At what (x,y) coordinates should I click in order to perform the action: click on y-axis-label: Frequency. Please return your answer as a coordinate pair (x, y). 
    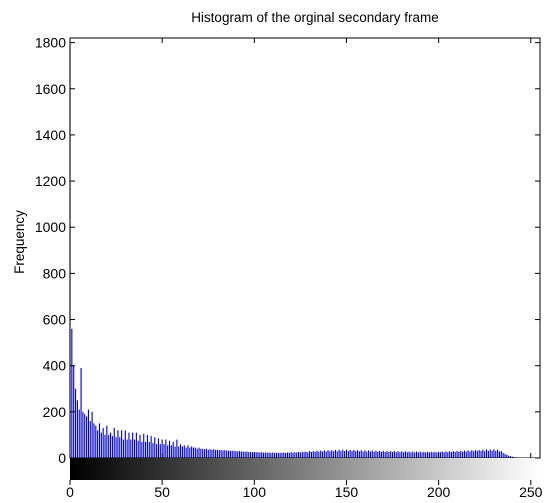
    Looking at the image, I should click on (19, 242).